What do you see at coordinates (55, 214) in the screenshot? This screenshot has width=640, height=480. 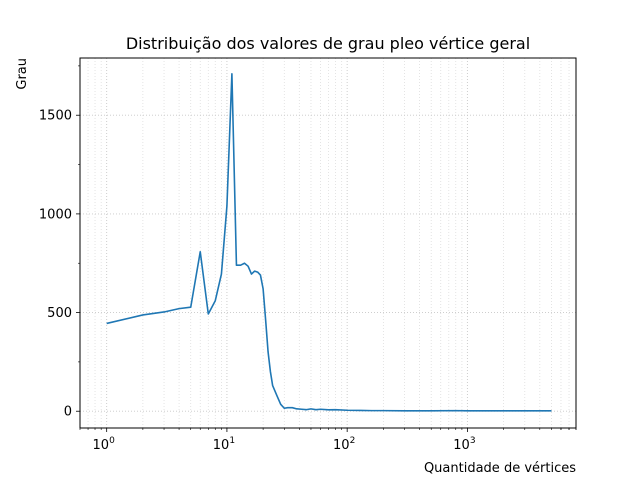 I see `y-tick-label: 1000` at bounding box center [55, 214].